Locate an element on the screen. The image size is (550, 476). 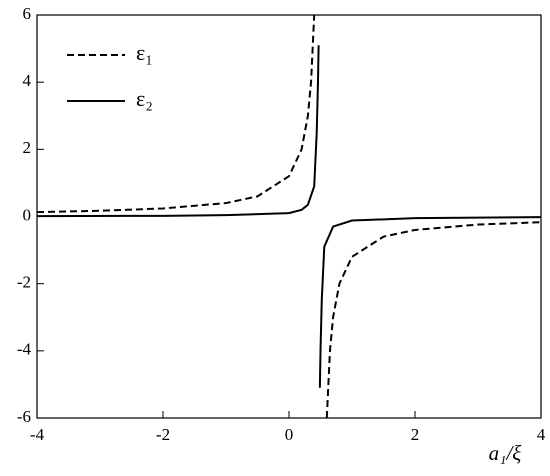
legend-label: ε₁ is located at coordinates (144, 52).